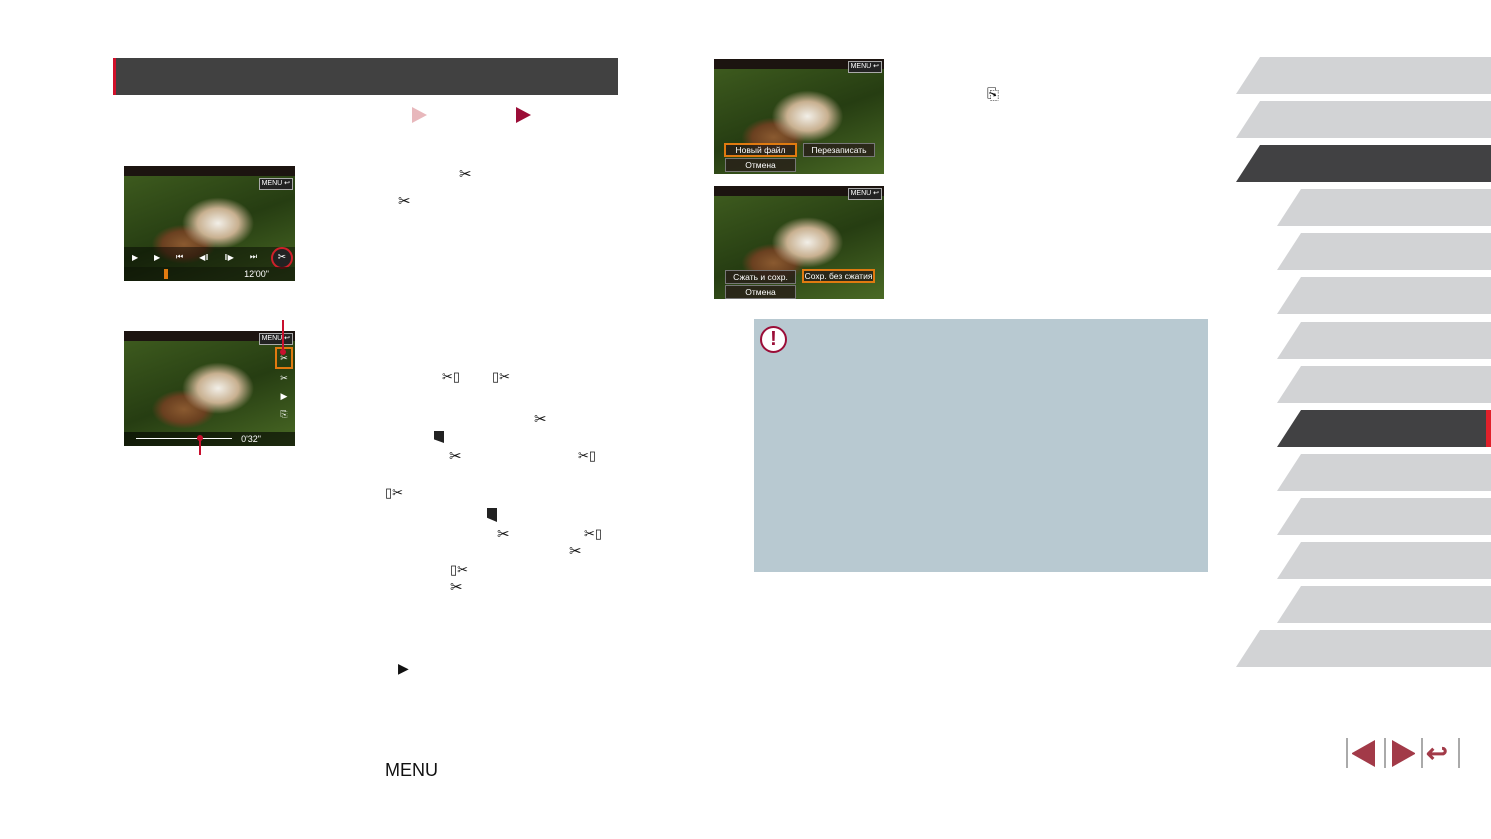 The width and height of the screenshot is (1491, 839). What do you see at coordinates (760, 150) in the screenshot?
I see `new-file-button: Новый файл` at bounding box center [760, 150].